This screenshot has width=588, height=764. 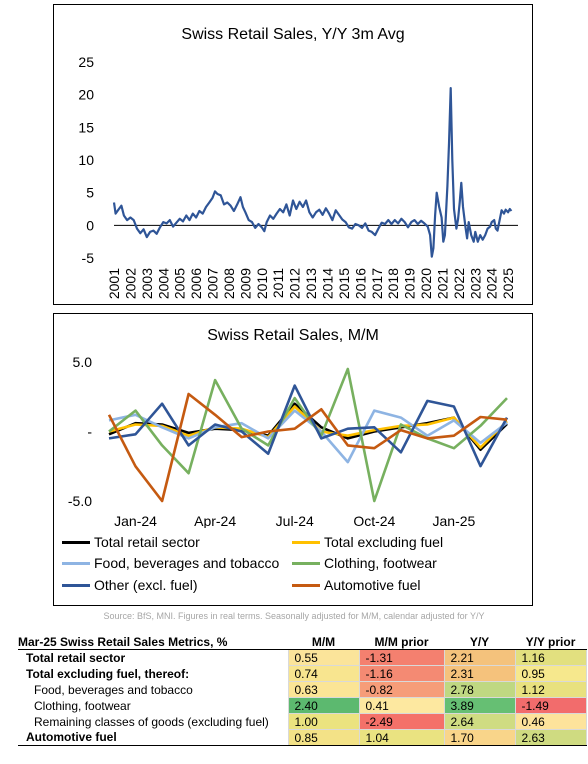 I want to click on y-tick-label: -, so click(x=89, y=432).